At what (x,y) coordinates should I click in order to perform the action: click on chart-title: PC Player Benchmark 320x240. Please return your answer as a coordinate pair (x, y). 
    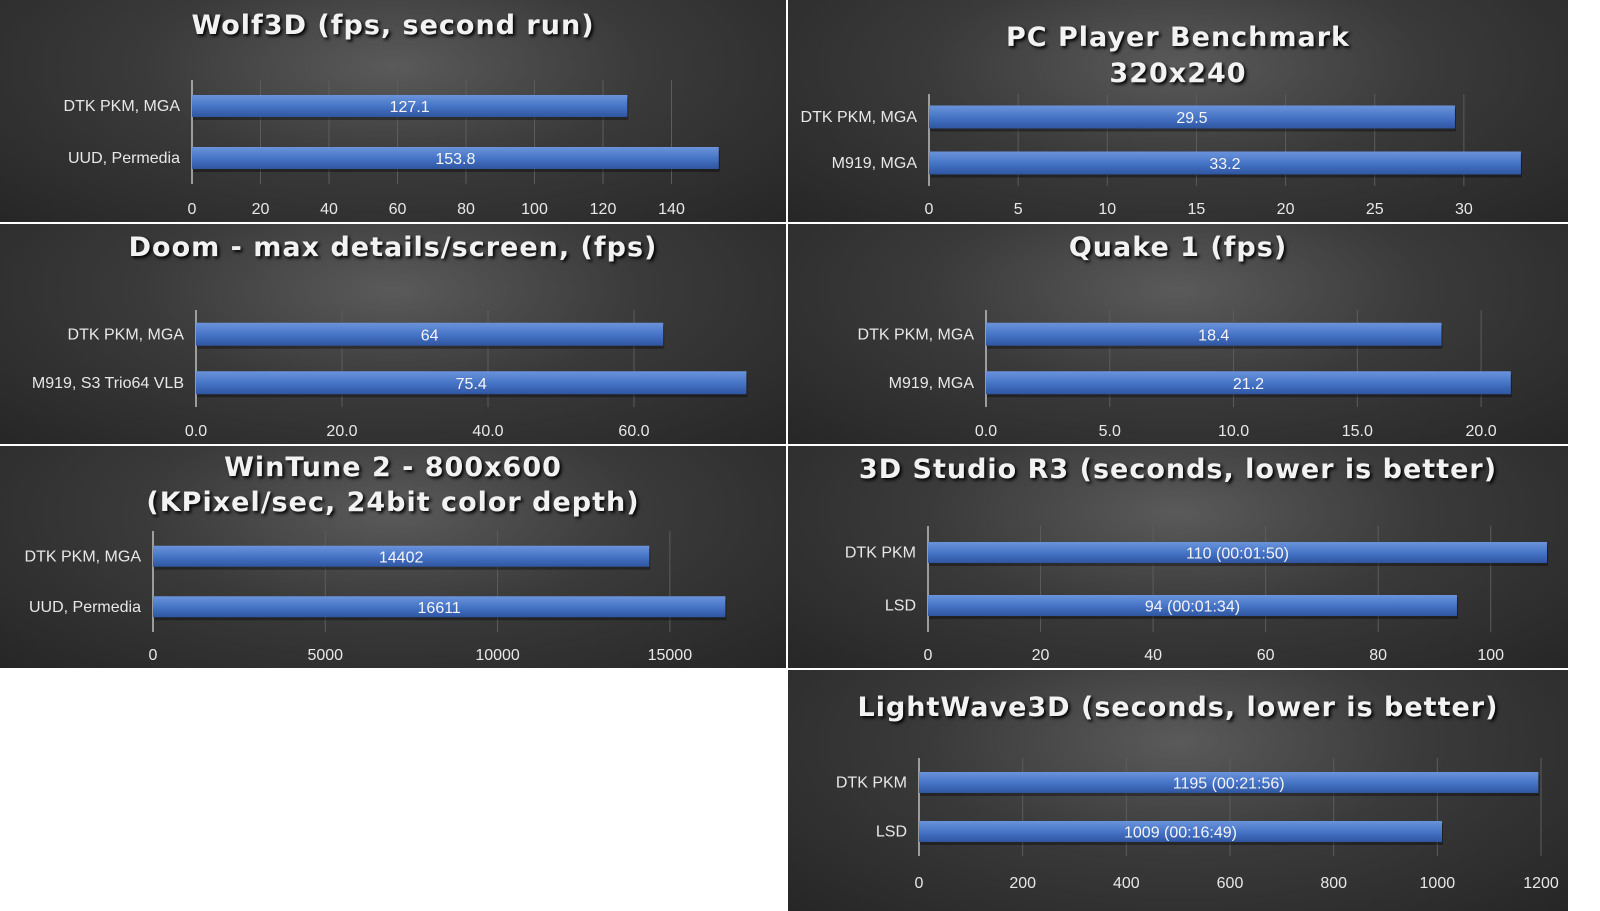
    Looking at the image, I should click on (1178, 56).